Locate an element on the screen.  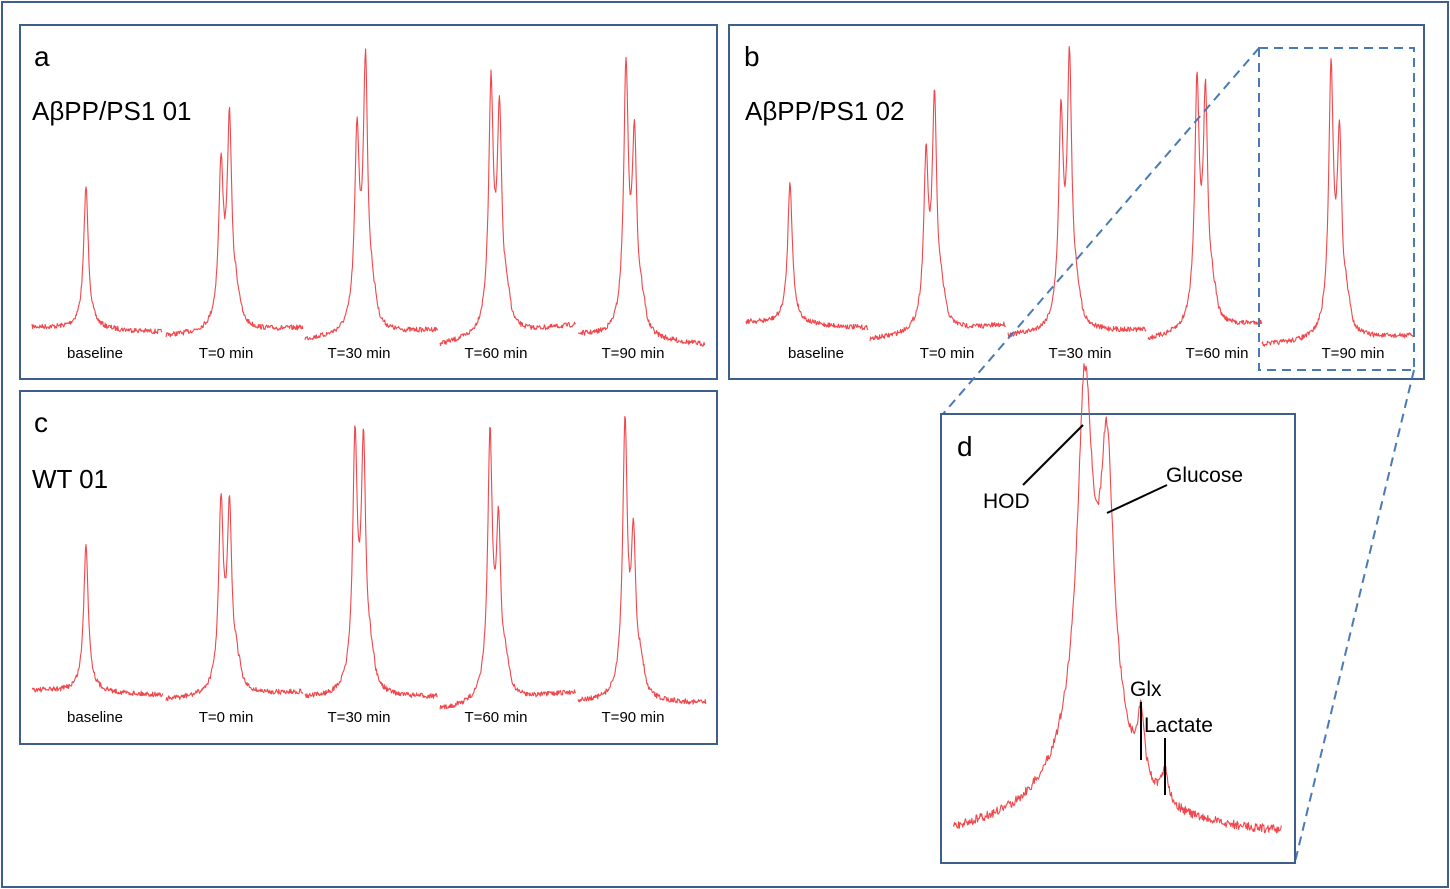
spectrum-d-zoom is located at coordinates (1117, 598).